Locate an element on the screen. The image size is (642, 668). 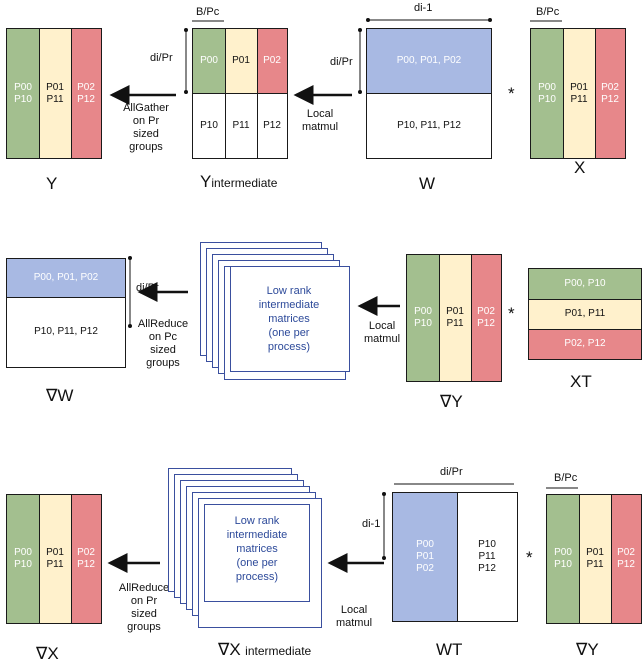
label-grad-y-2: ∇Y is located at coordinates (587, 649).